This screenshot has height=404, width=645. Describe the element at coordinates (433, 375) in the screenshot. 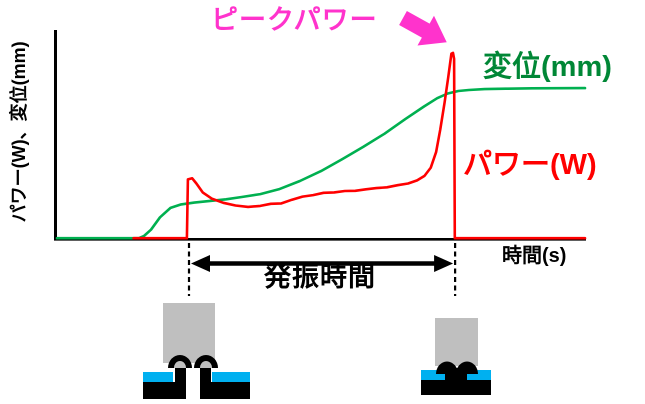

I see `upper-sheet-left-after` at that location.